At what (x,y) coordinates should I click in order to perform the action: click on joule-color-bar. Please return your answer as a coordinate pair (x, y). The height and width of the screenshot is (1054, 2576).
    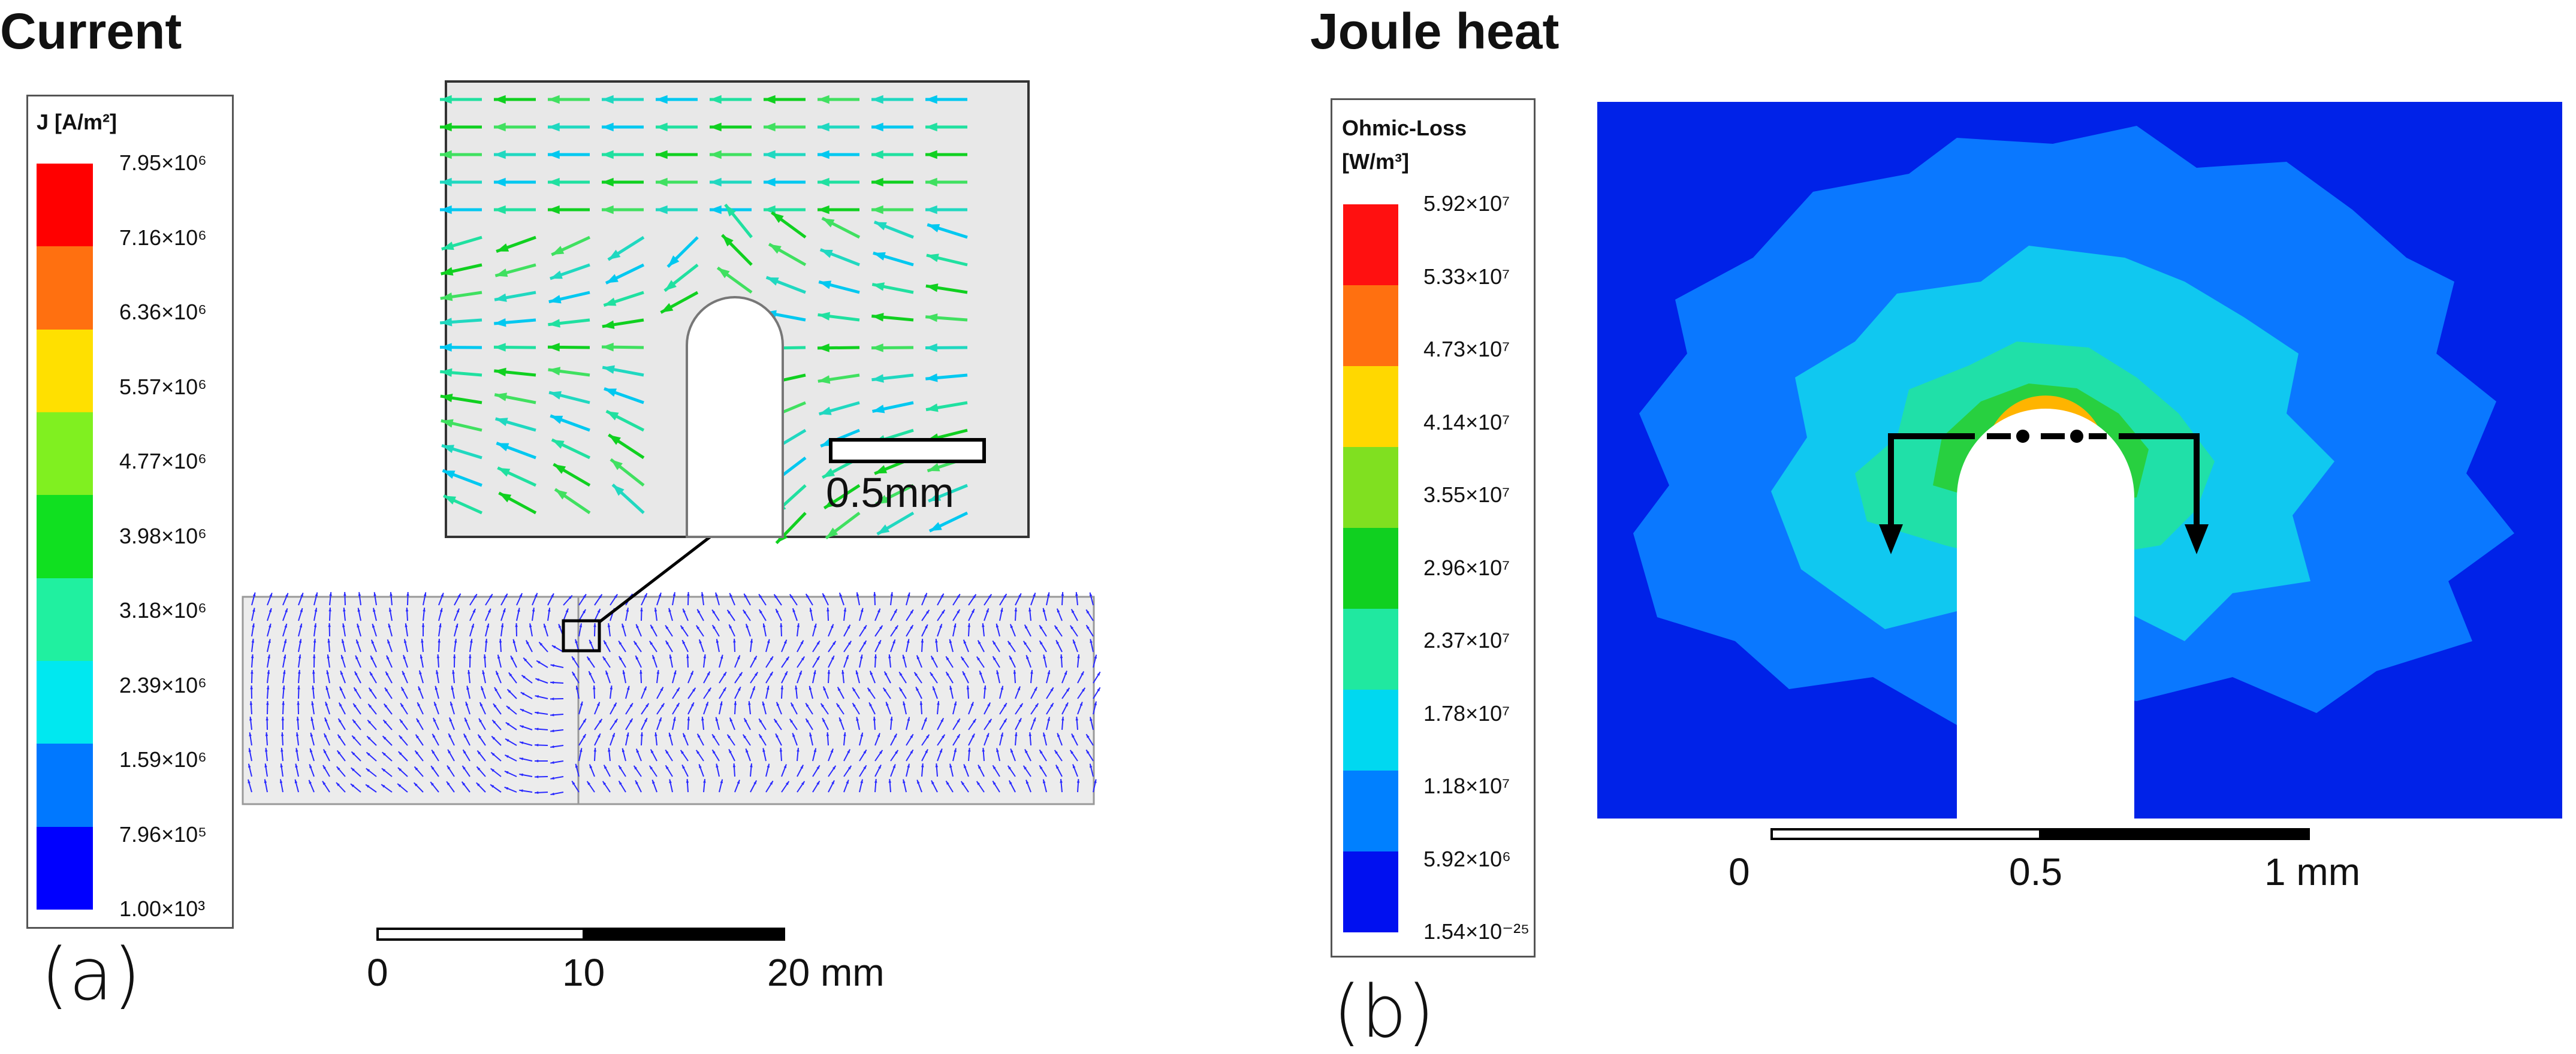
    Looking at the image, I should click on (1370, 568).